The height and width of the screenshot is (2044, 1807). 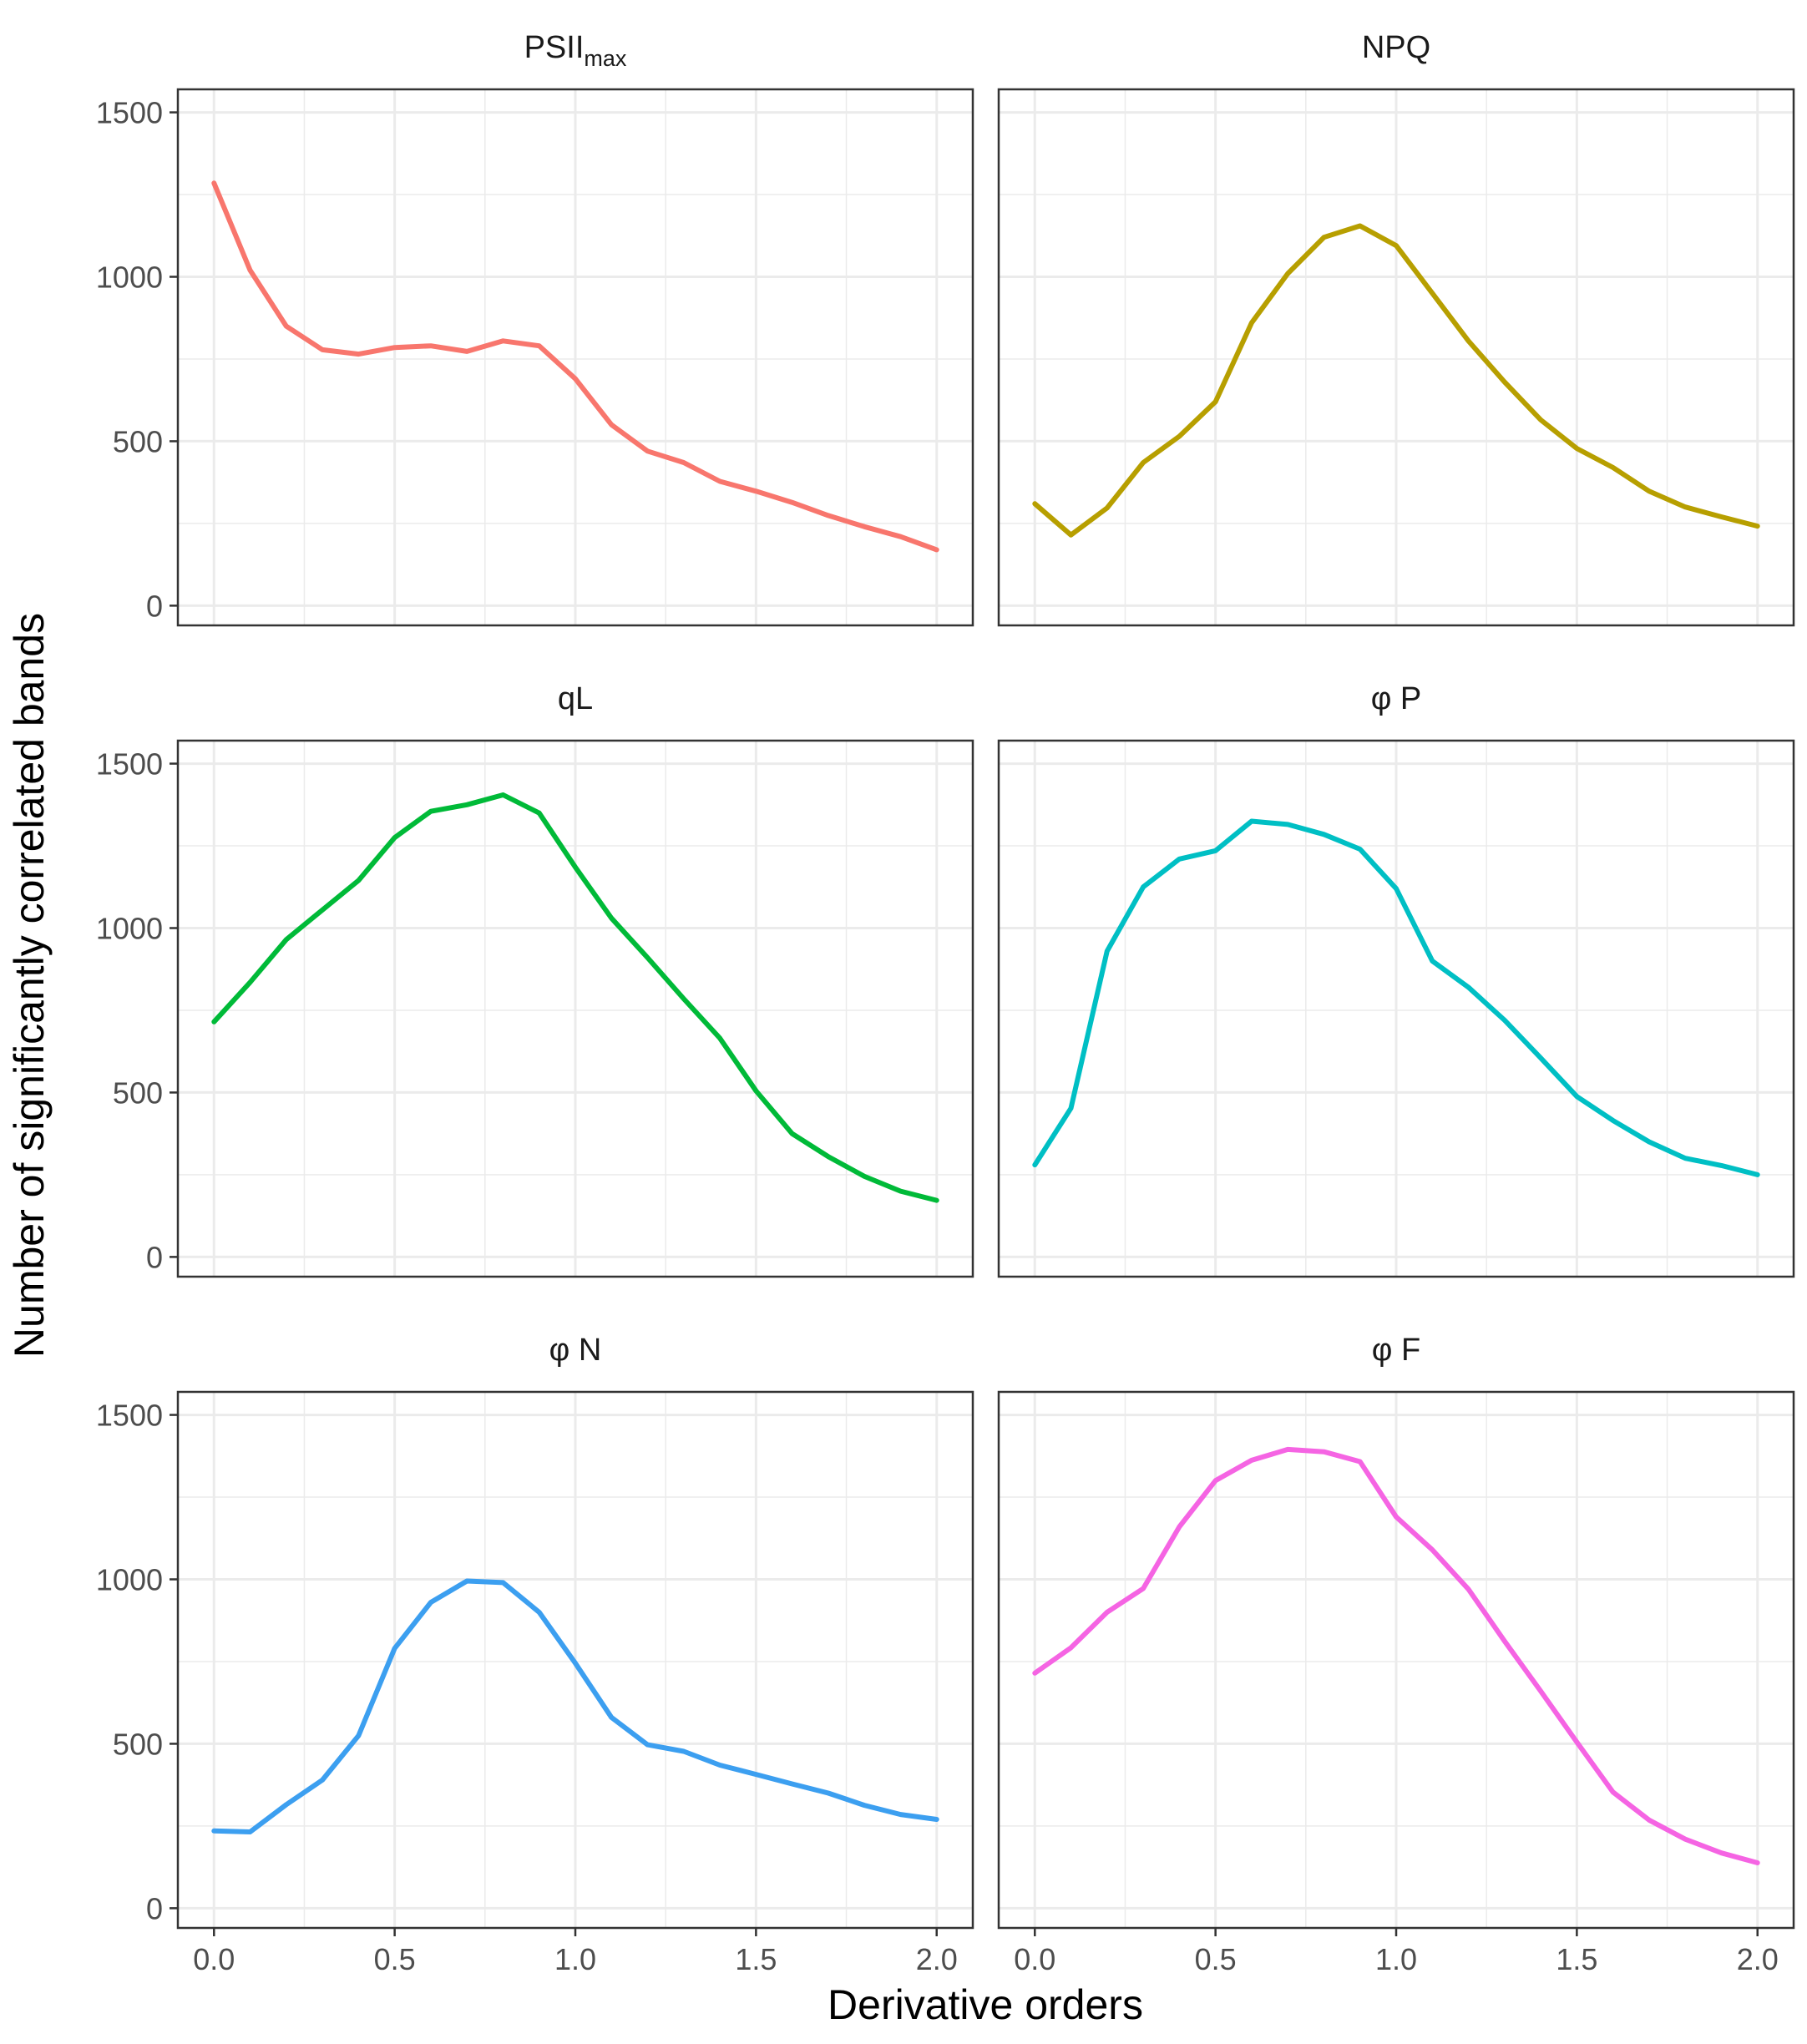 I want to click on y-axis-title: Number of significantly correlated bands, so click(x=30, y=985).